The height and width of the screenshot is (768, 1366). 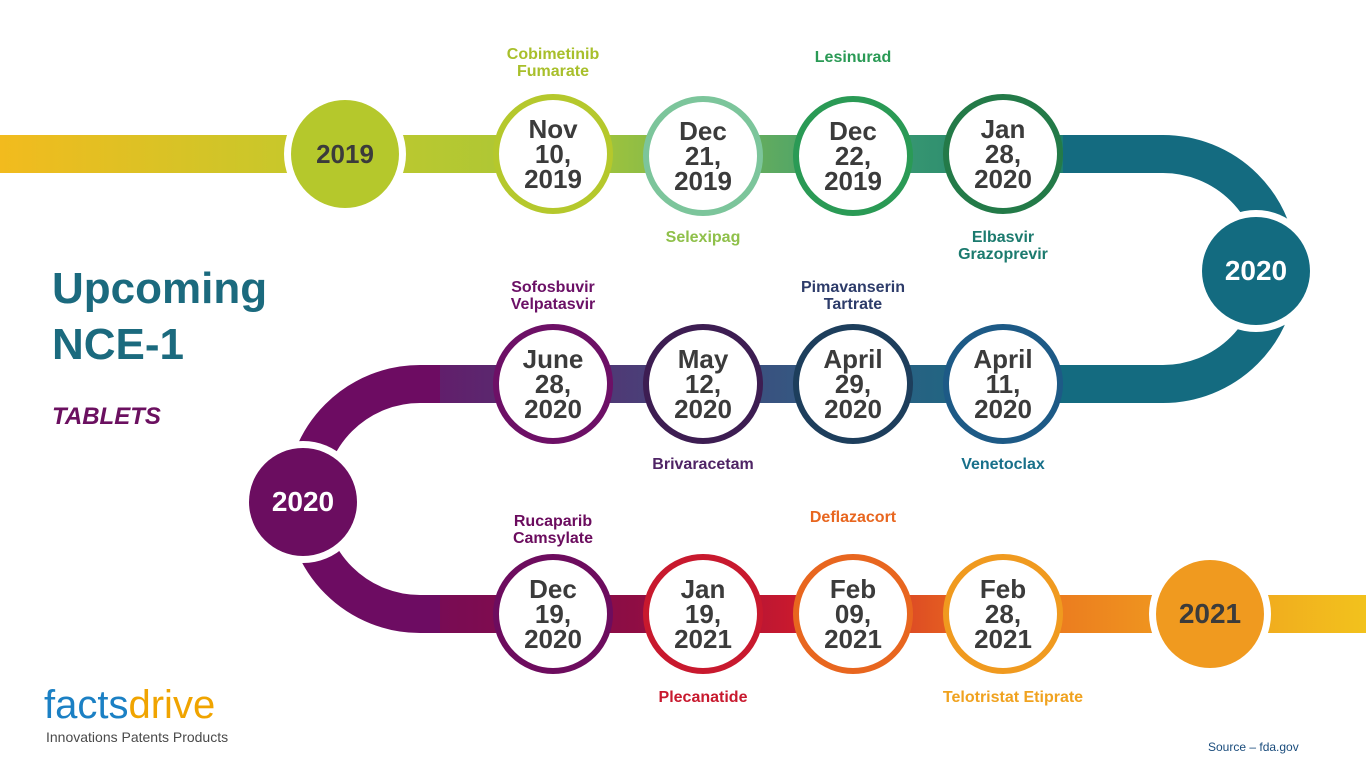 What do you see at coordinates (106, 416) in the screenshot?
I see `page-subtitle: TABLETS` at bounding box center [106, 416].